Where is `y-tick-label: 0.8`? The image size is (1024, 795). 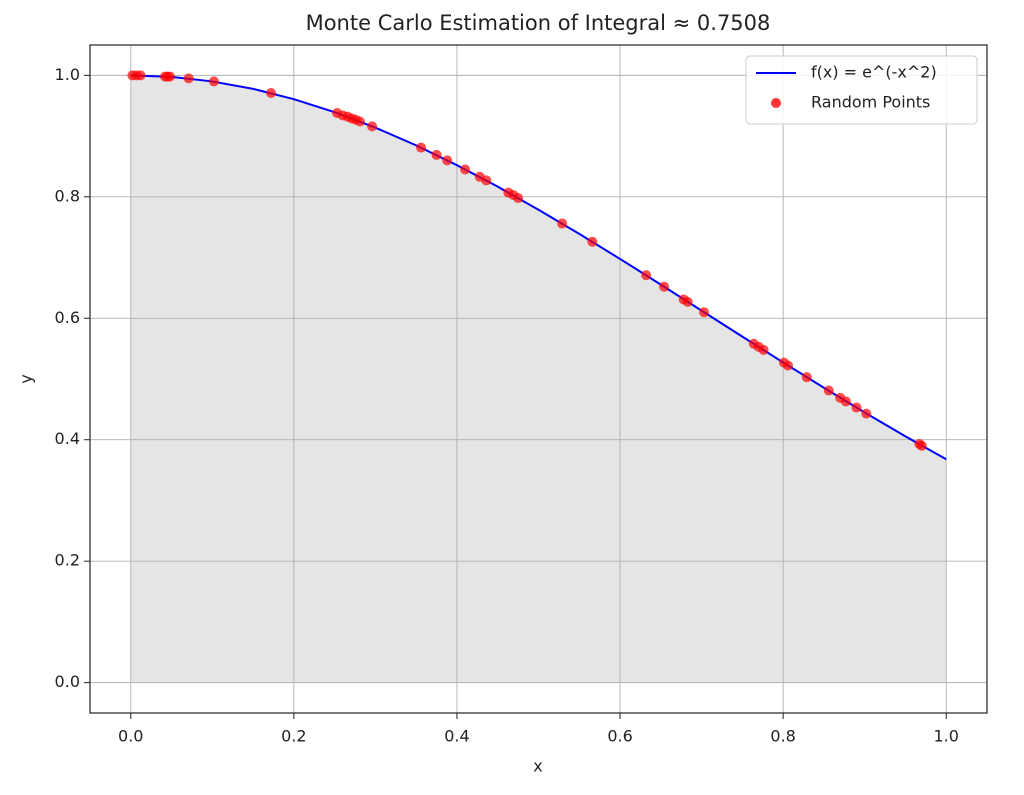
y-tick-label: 0.8 is located at coordinates (67, 195).